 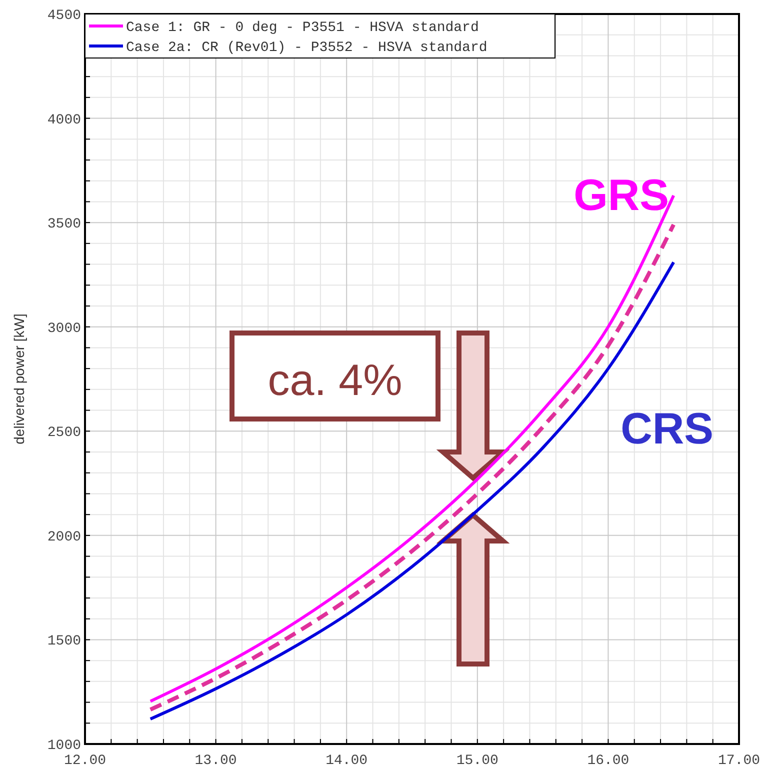 What do you see at coordinates (19, 379) in the screenshot?
I see `y-axis-title: delivered power [kW]` at bounding box center [19, 379].